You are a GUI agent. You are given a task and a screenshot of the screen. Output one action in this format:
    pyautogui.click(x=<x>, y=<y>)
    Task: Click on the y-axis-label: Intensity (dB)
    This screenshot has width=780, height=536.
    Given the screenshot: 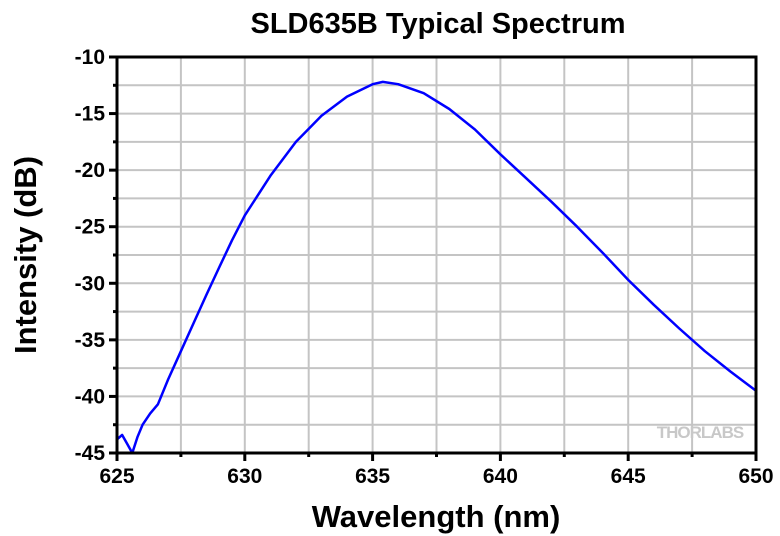 What is the action you would take?
    pyautogui.click(x=25, y=255)
    